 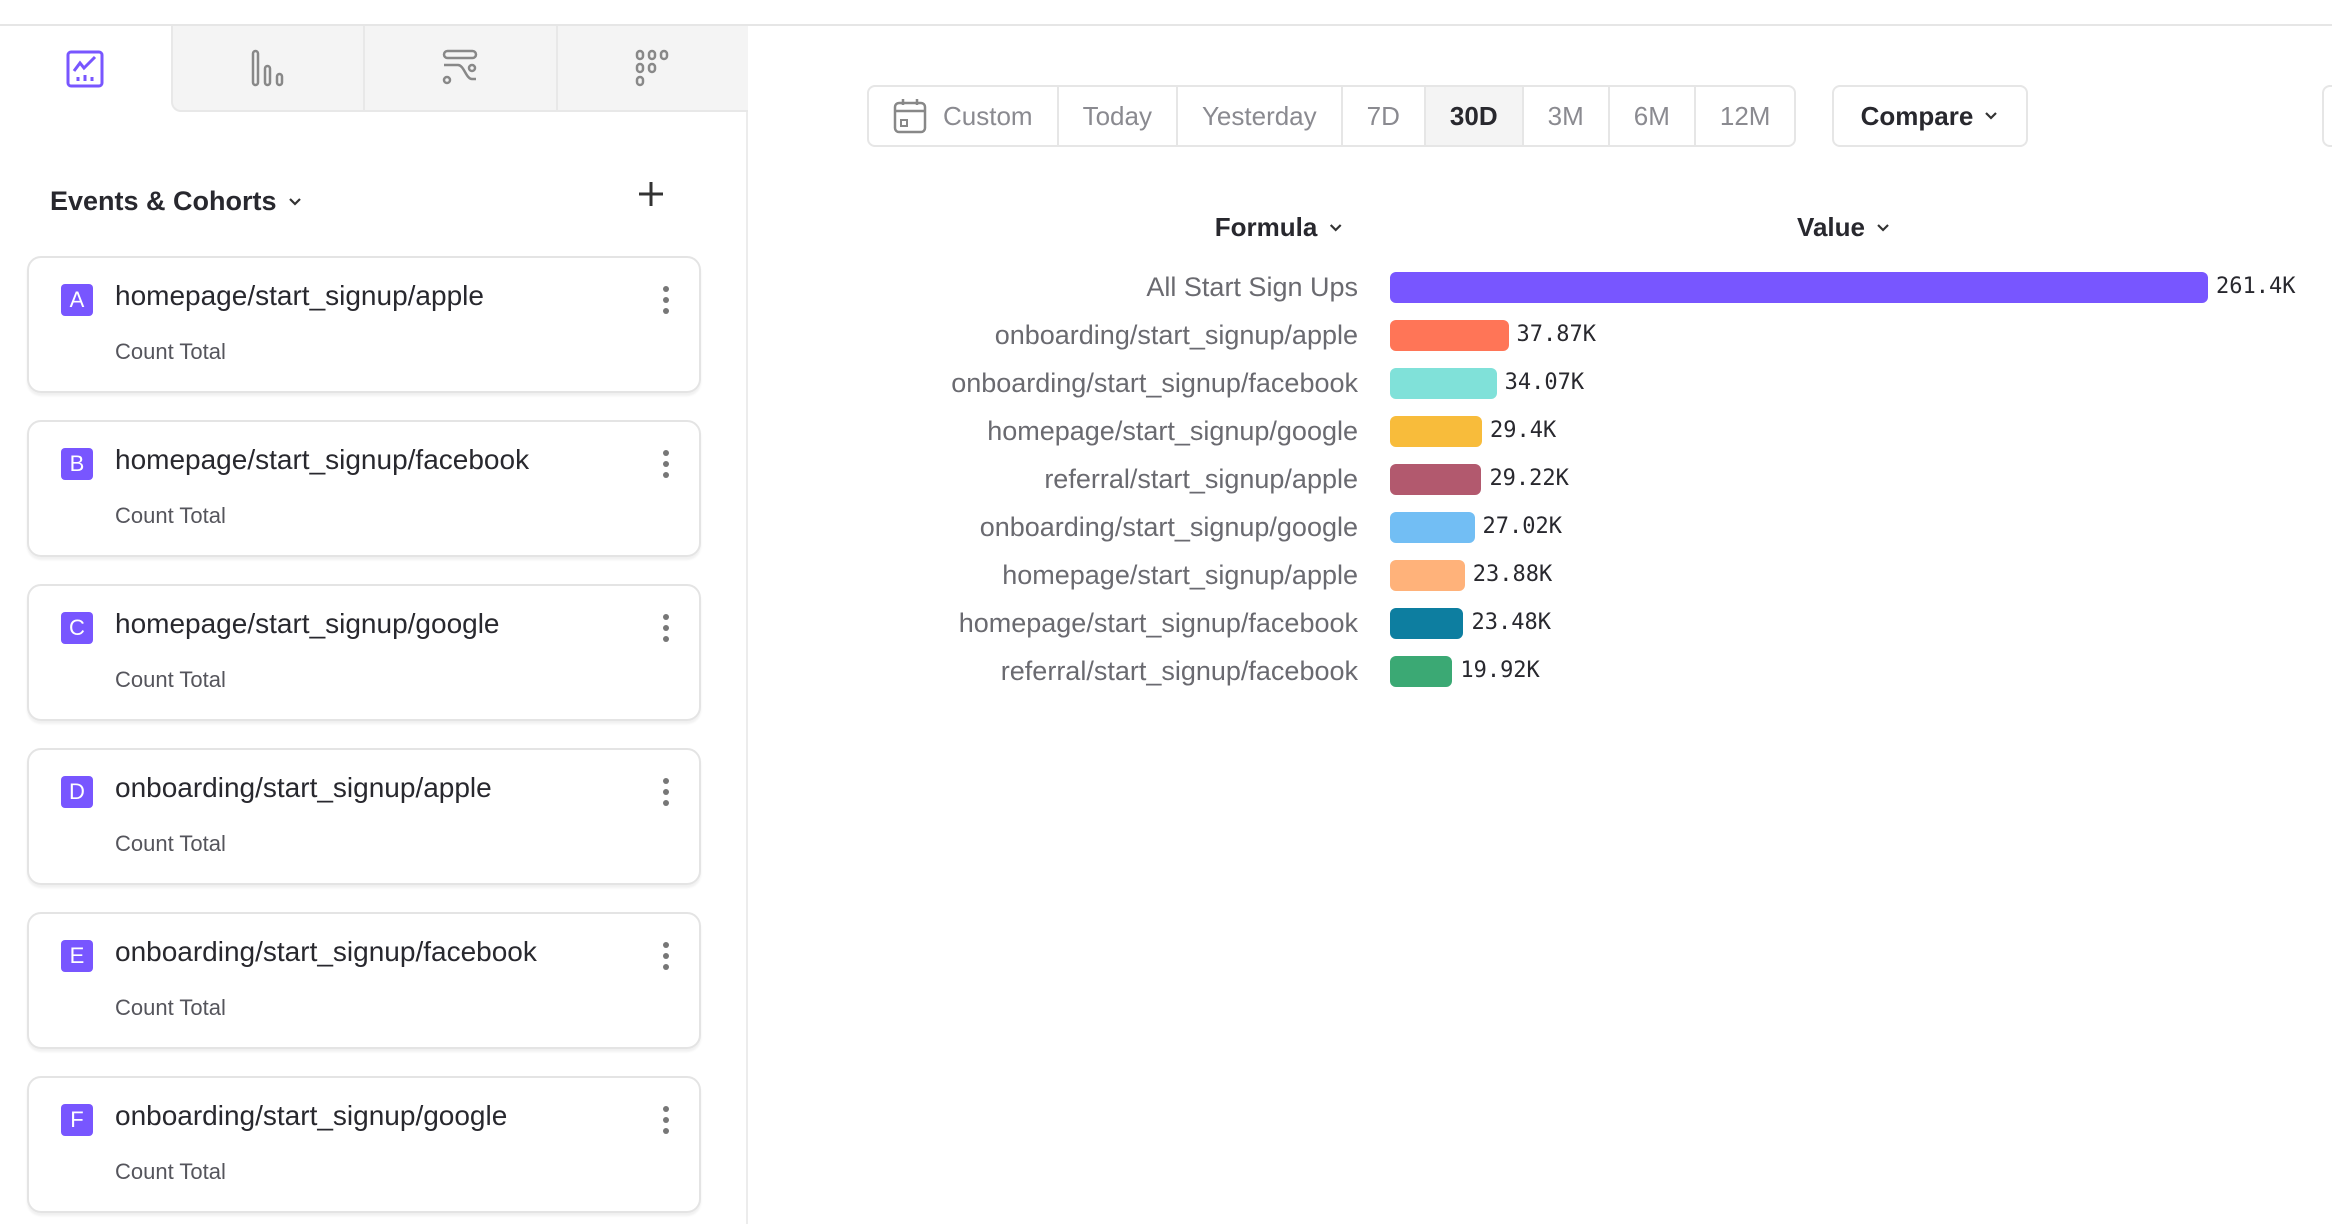 I want to click on range-6m: 6M, so click(x=1650, y=116).